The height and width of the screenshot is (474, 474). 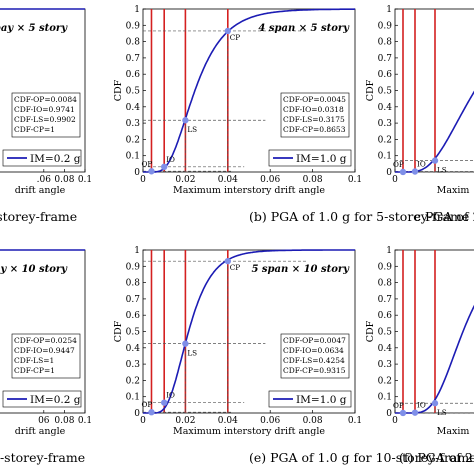 What do you see at coordinates (34, 28) in the screenshot?
I see `panel-title: bay × 5 story` at bounding box center [34, 28].